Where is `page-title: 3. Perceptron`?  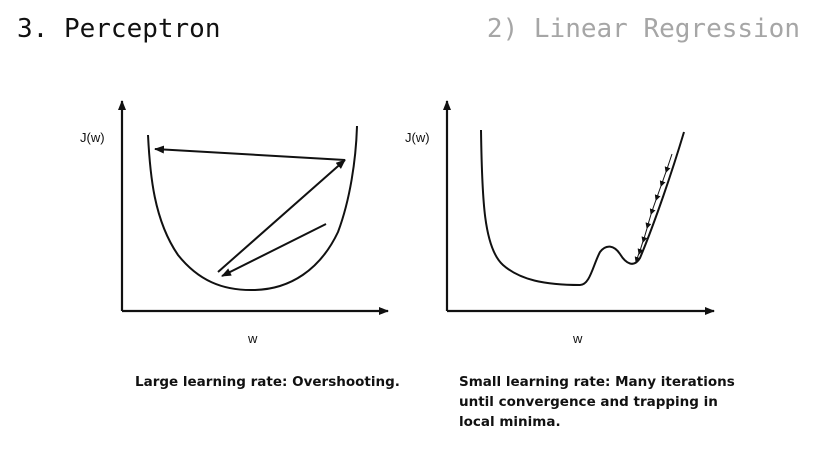 page-title: 3. Perceptron is located at coordinates (119, 29).